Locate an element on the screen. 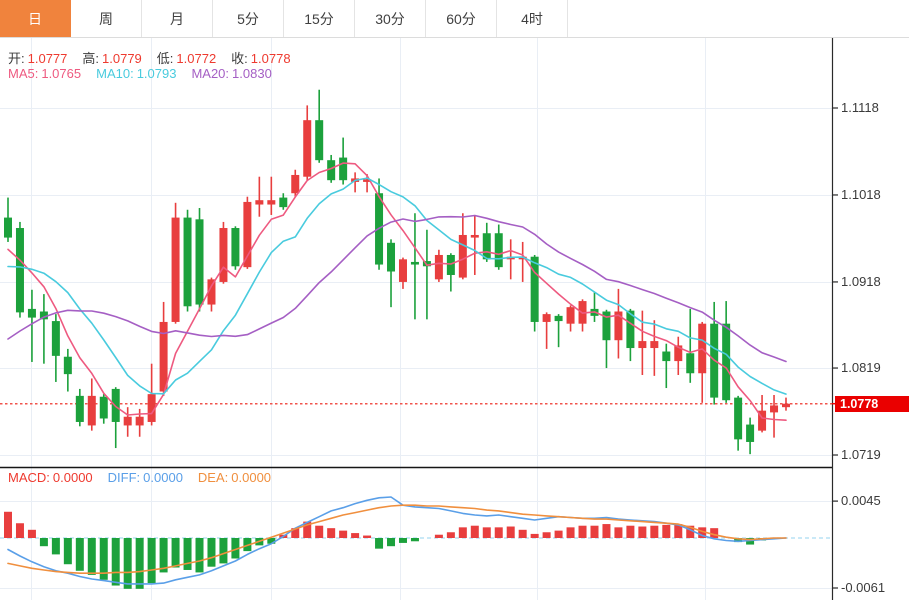  readout-value: 1.0778 is located at coordinates (270, 58).